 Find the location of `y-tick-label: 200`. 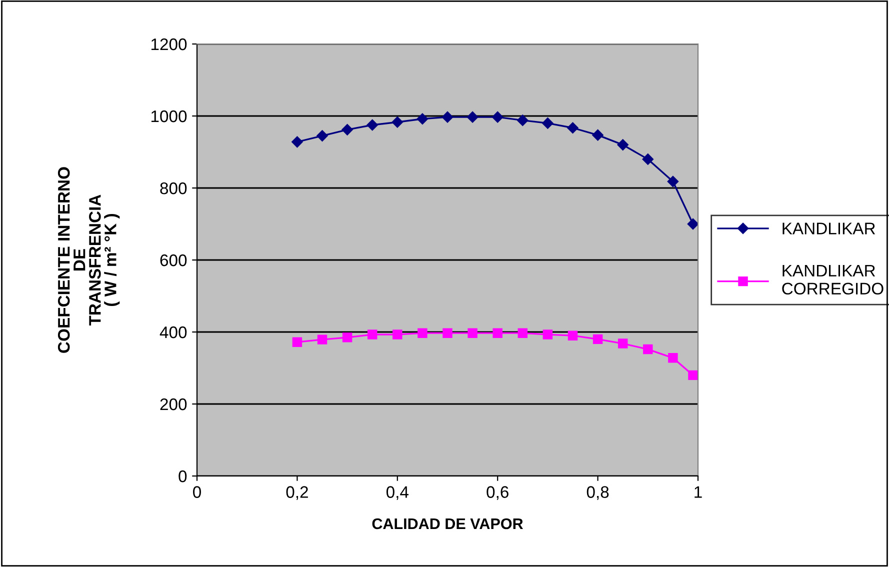

y-tick-label: 200 is located at coordinates (173, 404).